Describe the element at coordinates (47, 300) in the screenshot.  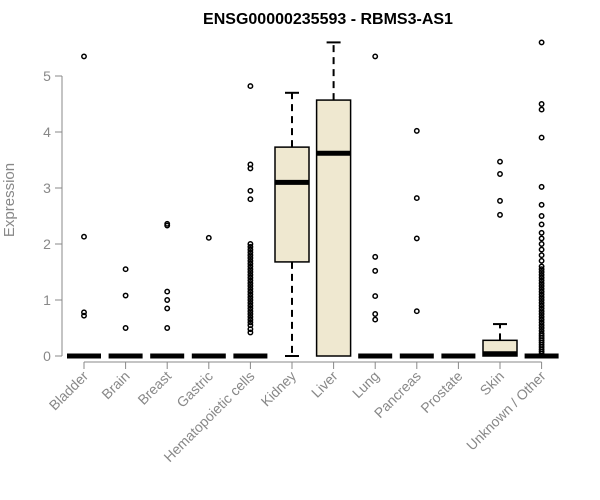
I see `y-tick-label: 1` at that location.